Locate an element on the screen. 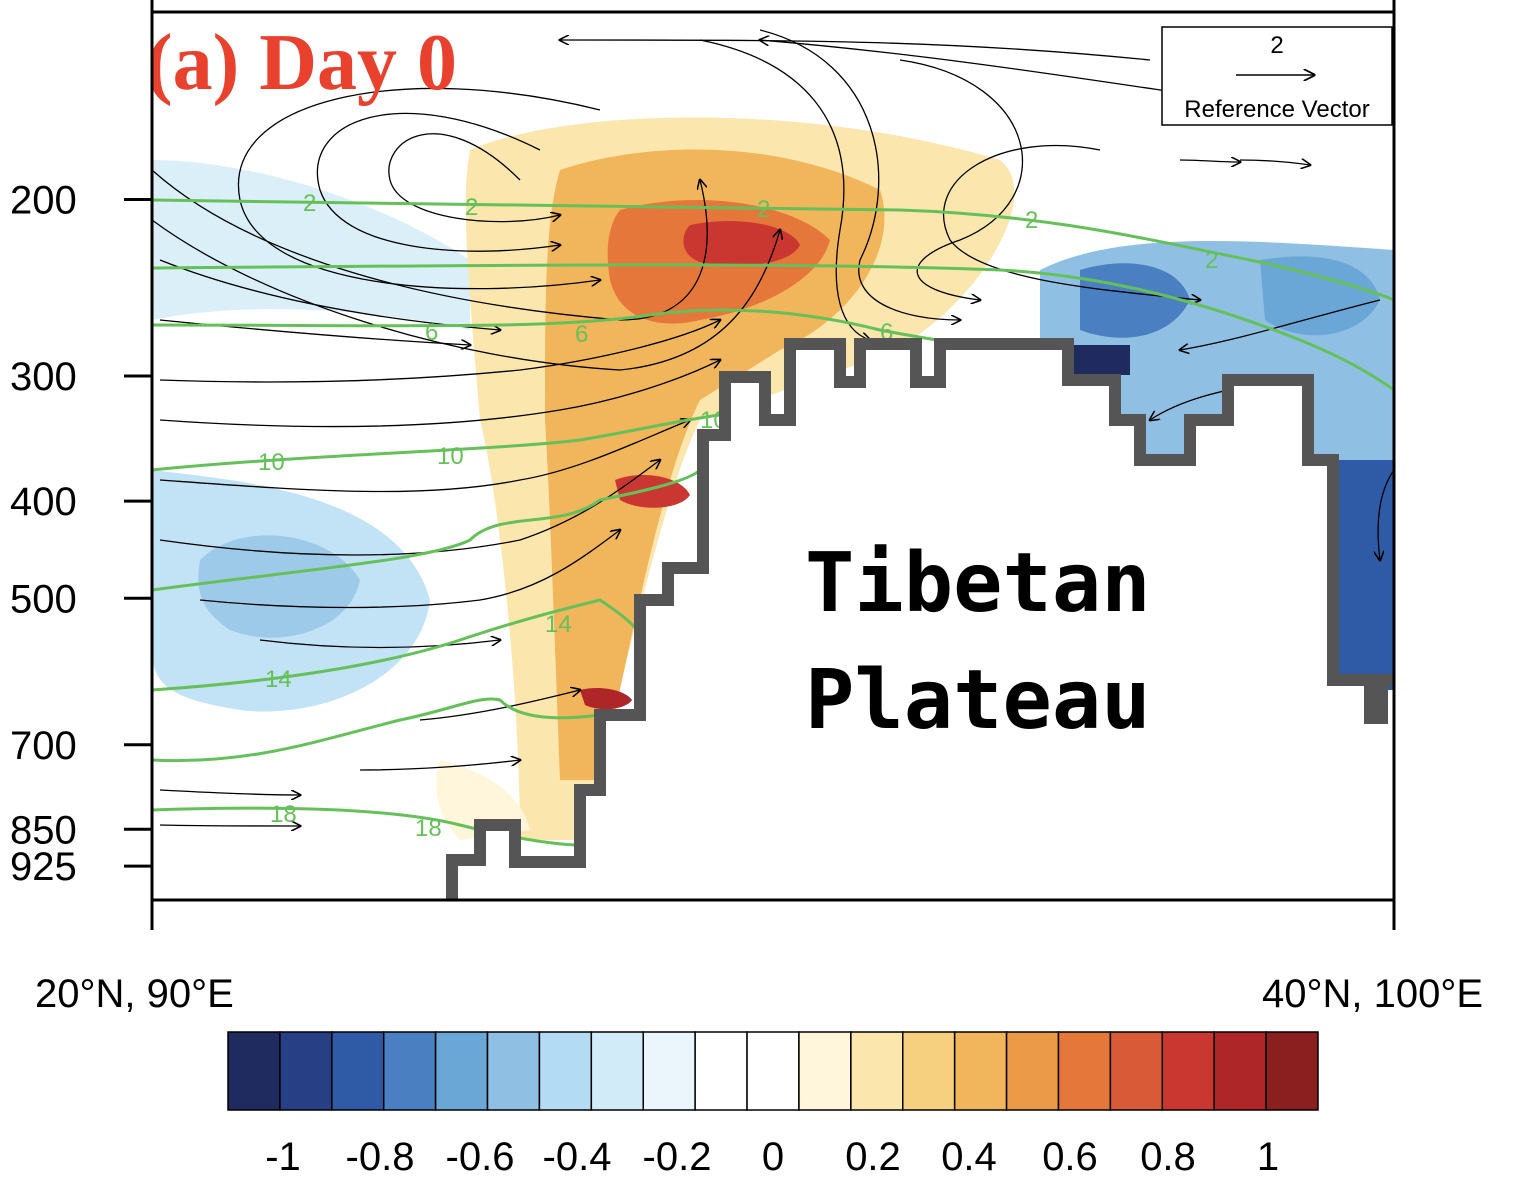  region-label-line2: Plateau is located at coordinates (978, 700).